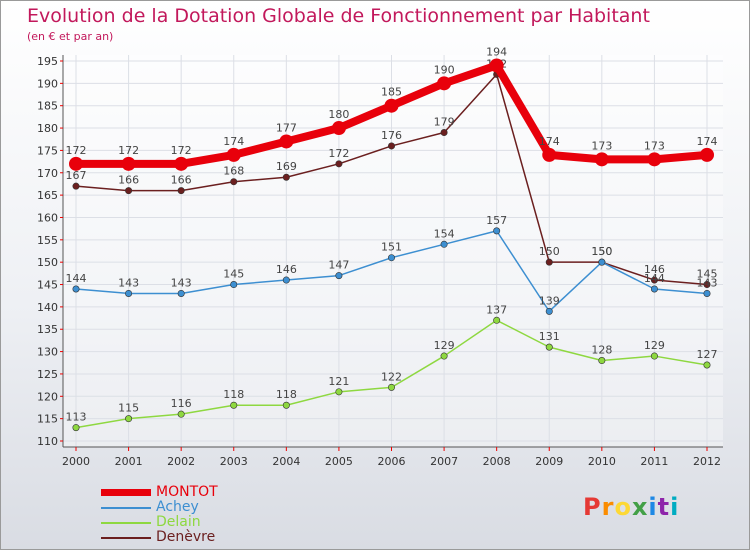  I want to click on data-label: 169, so click(286, 166).